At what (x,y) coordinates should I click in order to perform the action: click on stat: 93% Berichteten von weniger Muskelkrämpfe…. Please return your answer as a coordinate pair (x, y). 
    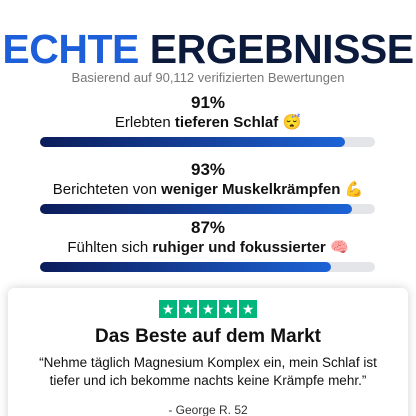
    Looking at the image, I should click on (208, 180).